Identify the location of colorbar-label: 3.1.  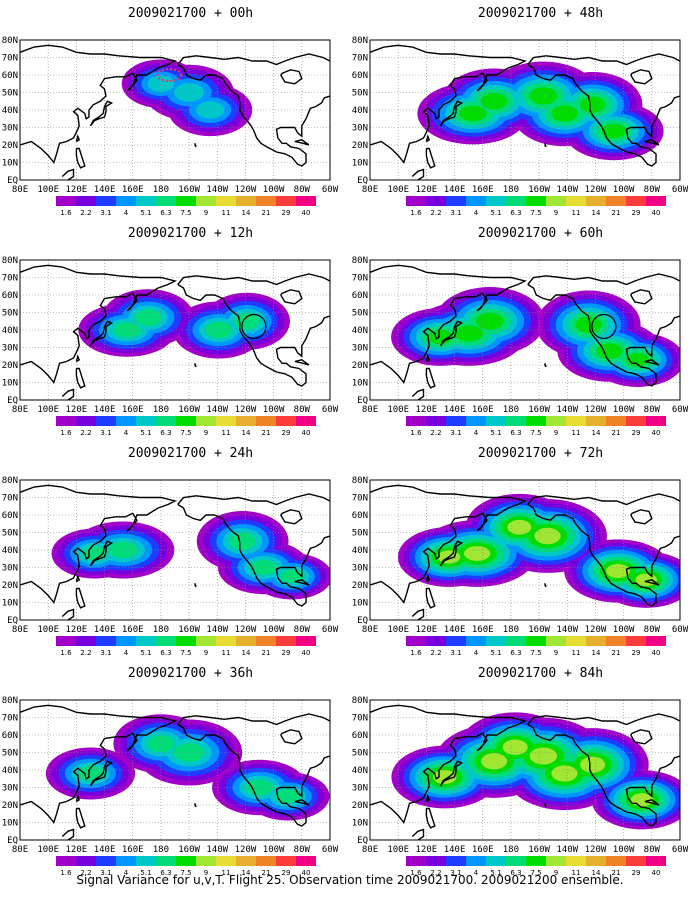
(455, 213).